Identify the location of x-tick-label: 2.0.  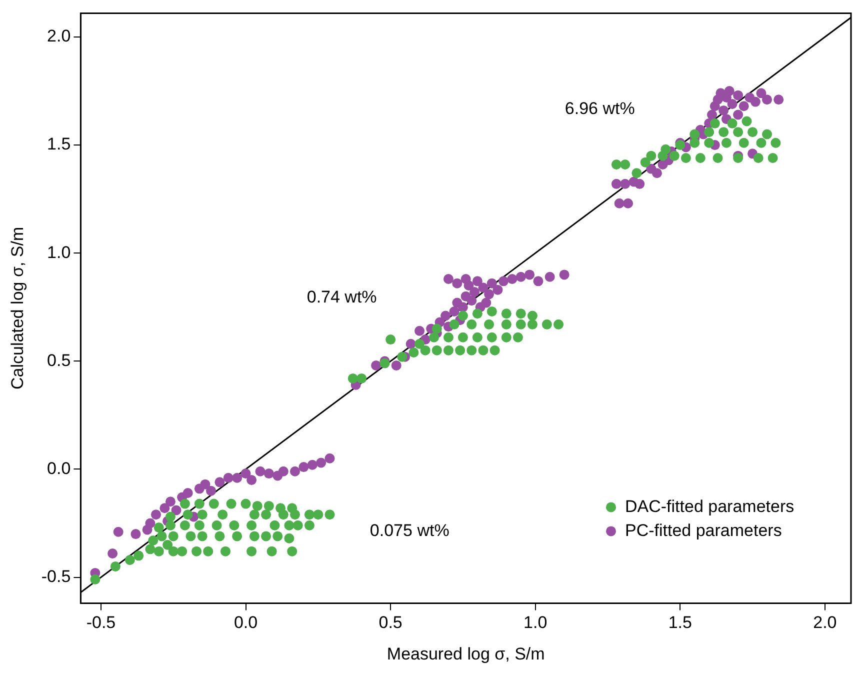
(825, 622).